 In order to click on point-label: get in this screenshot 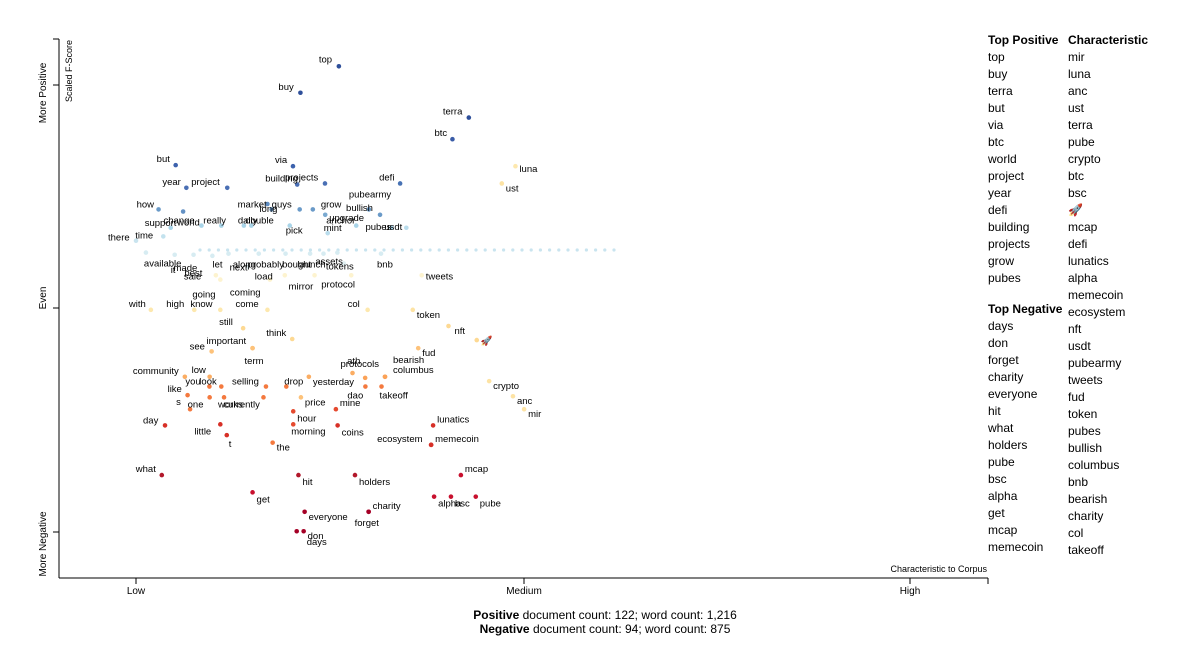, I will do `click(264, 499)`.